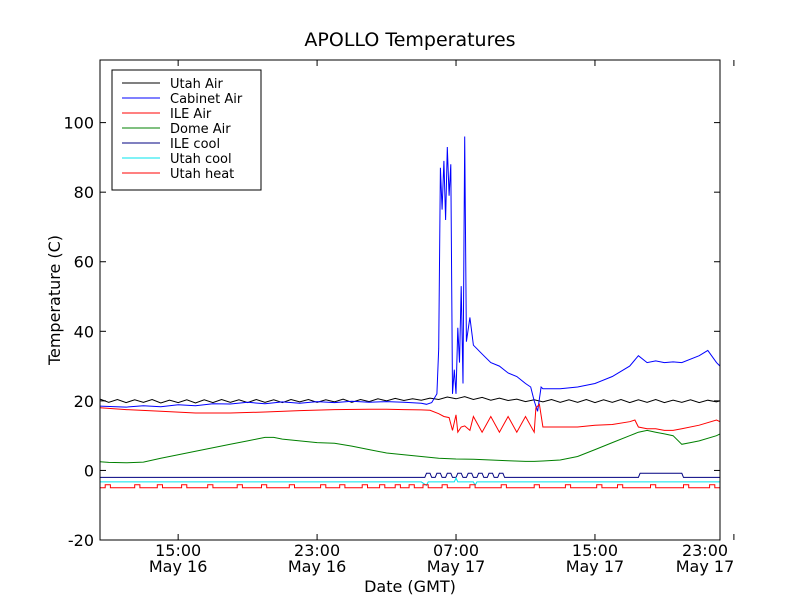 The image size is (800, 600). Describe the element at coordinates (54, 300) in the screenshot. I see `y-axis-label: Temperature (C)` at that location.